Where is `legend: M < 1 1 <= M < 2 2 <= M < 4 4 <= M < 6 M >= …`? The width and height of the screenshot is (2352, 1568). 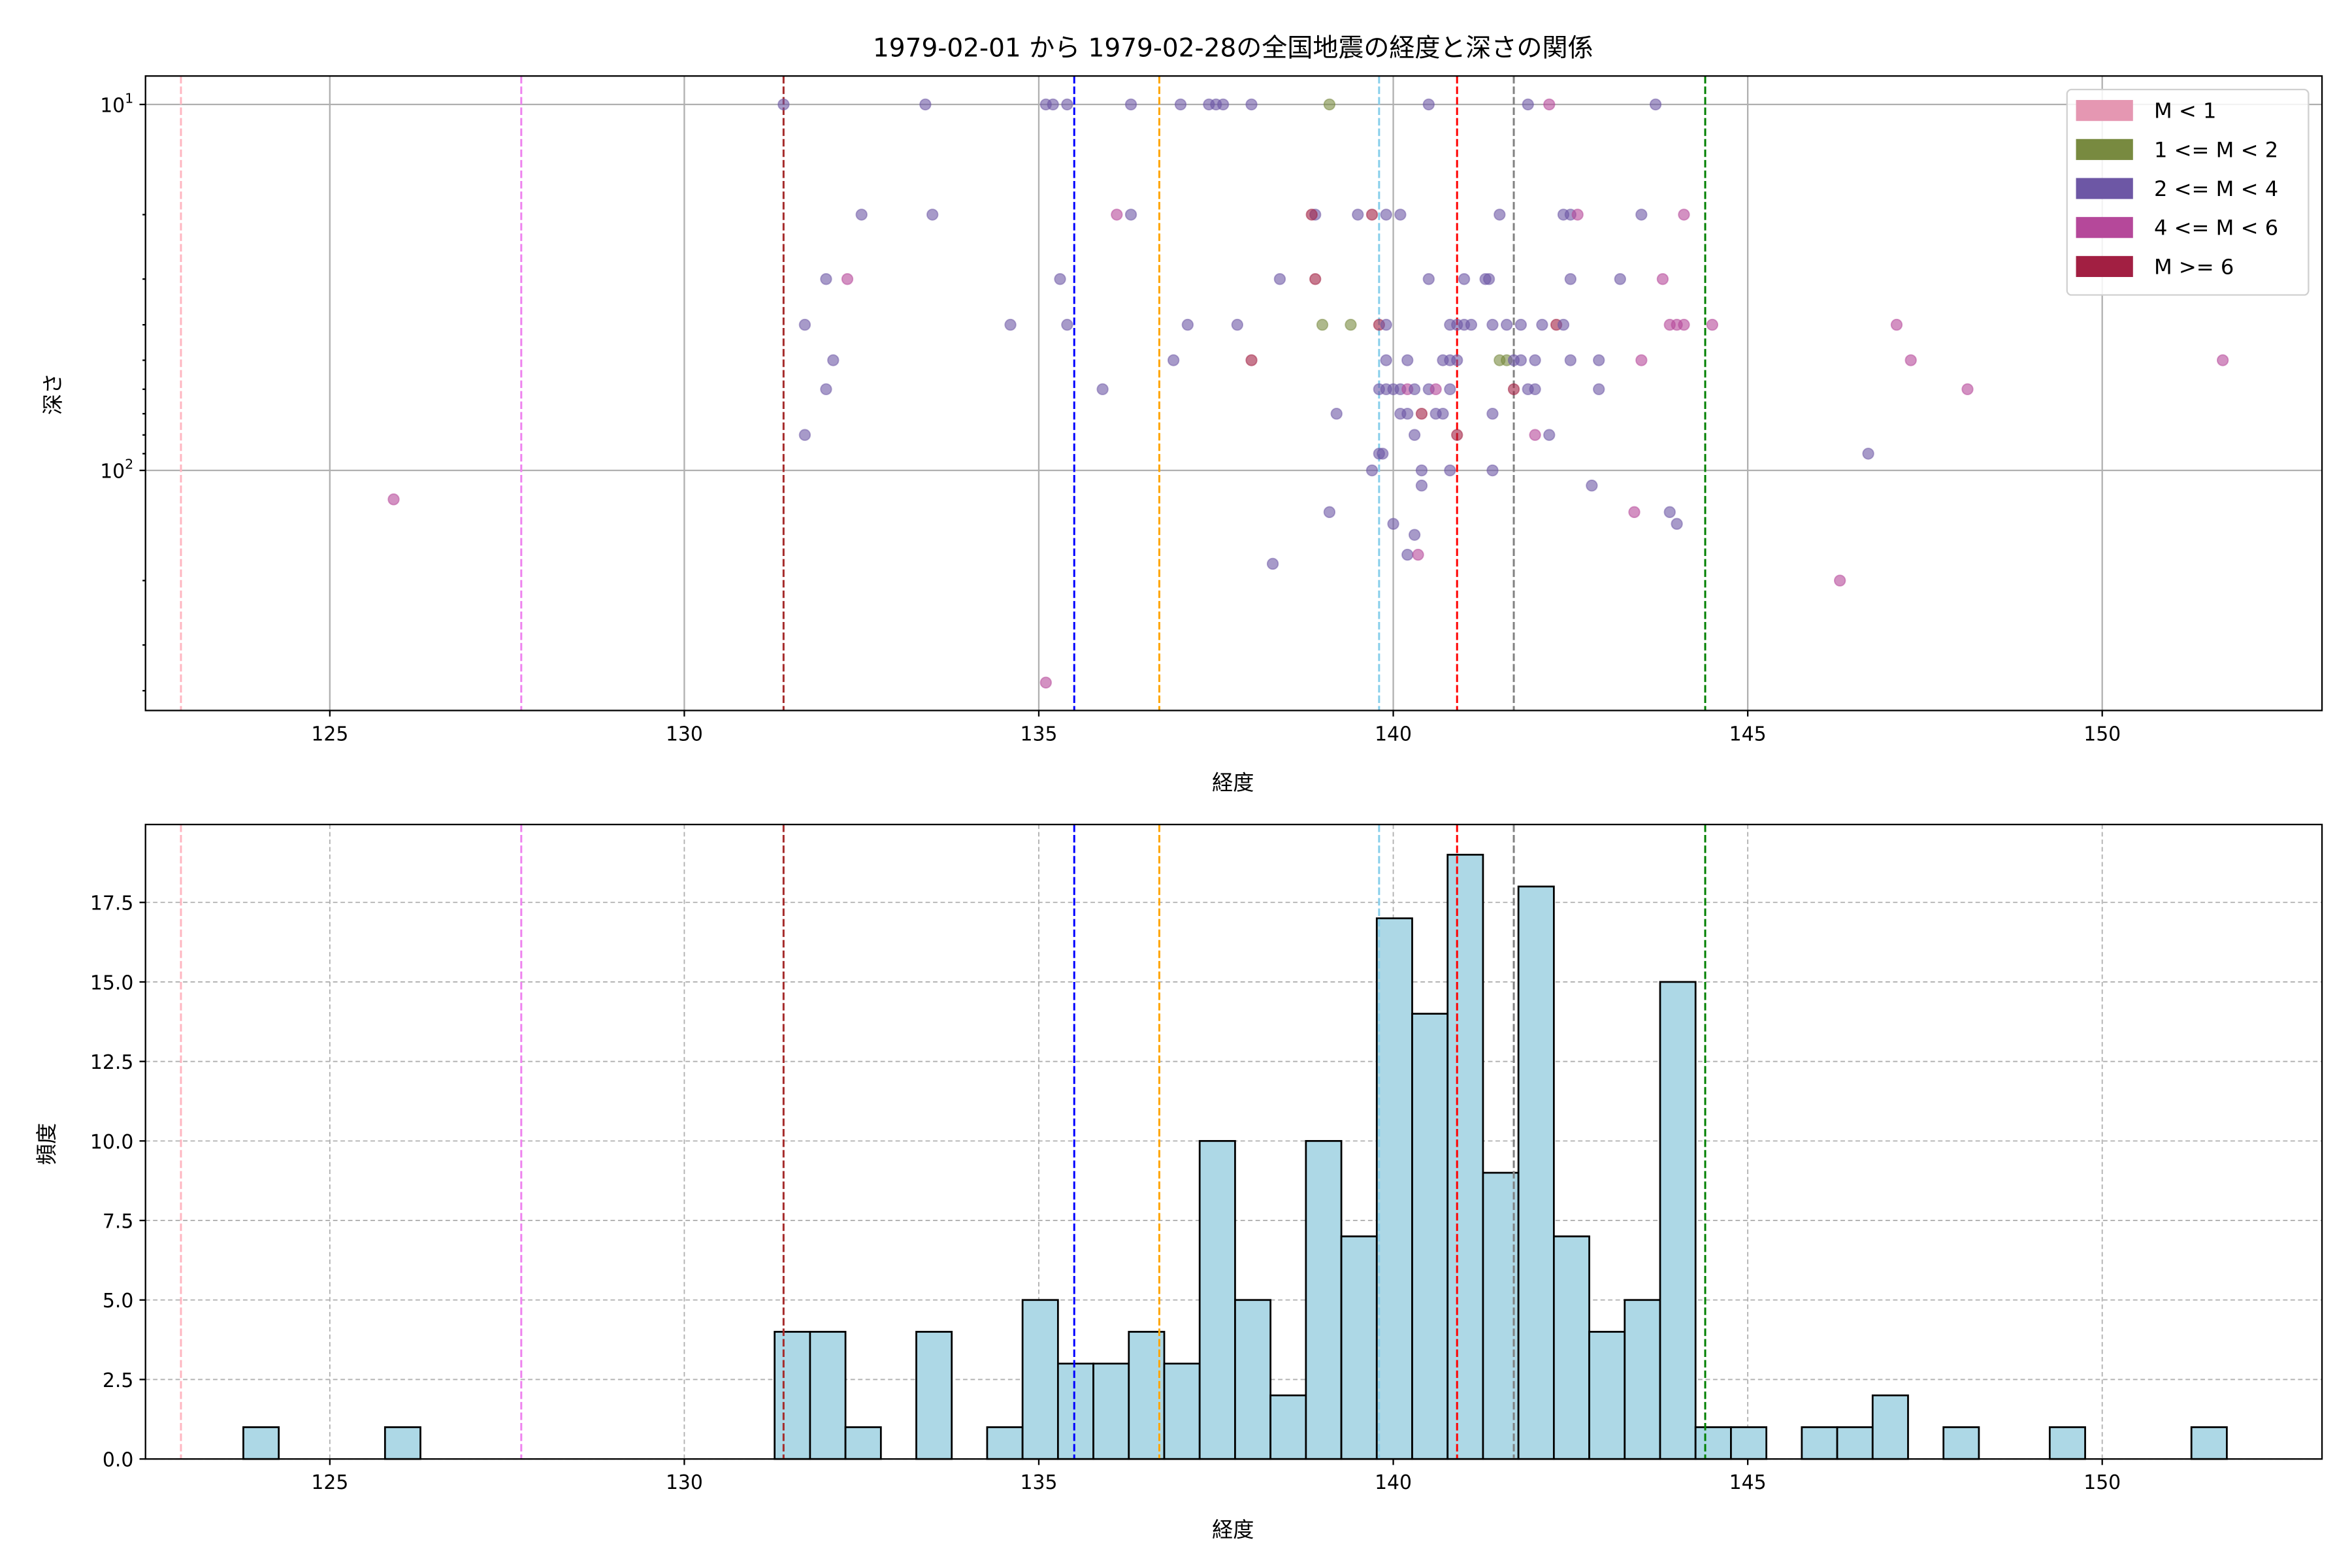 legend: M < 1 1 <= M < 2 2 <= M < 4 4 <= M < 6 M >= … is located at coordinates (2188, 192).